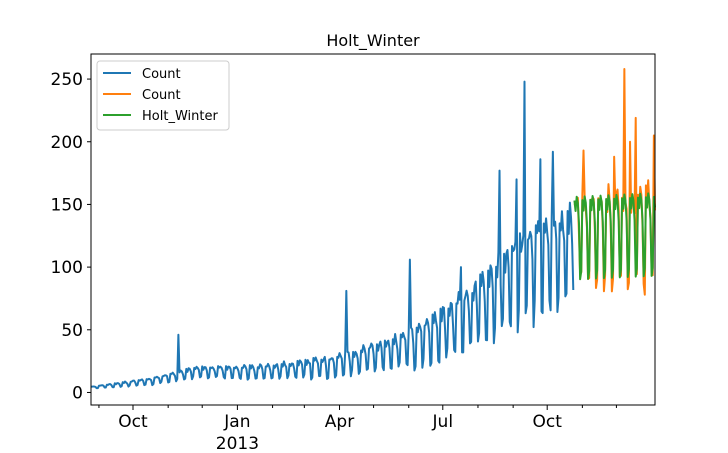  I want to click on y-tick-label: 50, so click(72, 331).